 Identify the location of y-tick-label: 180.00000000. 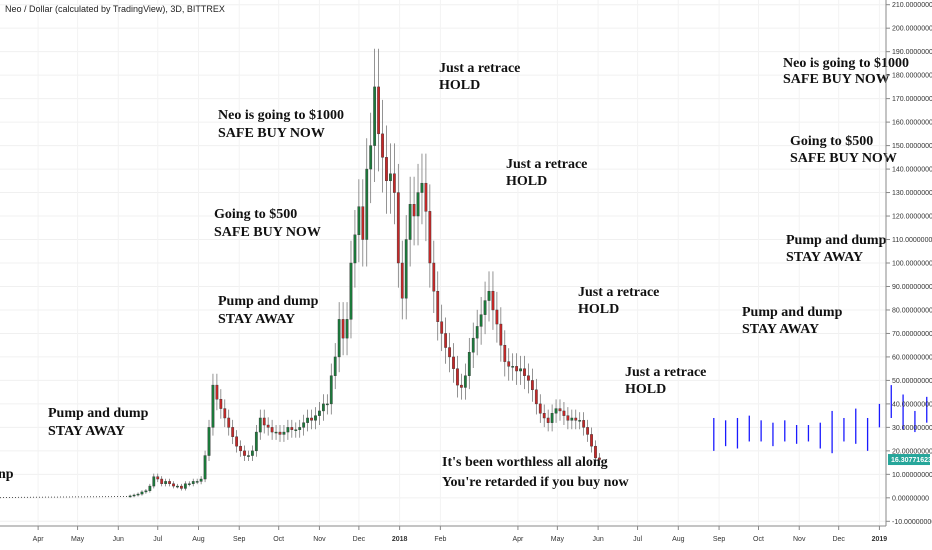
(912, 76).